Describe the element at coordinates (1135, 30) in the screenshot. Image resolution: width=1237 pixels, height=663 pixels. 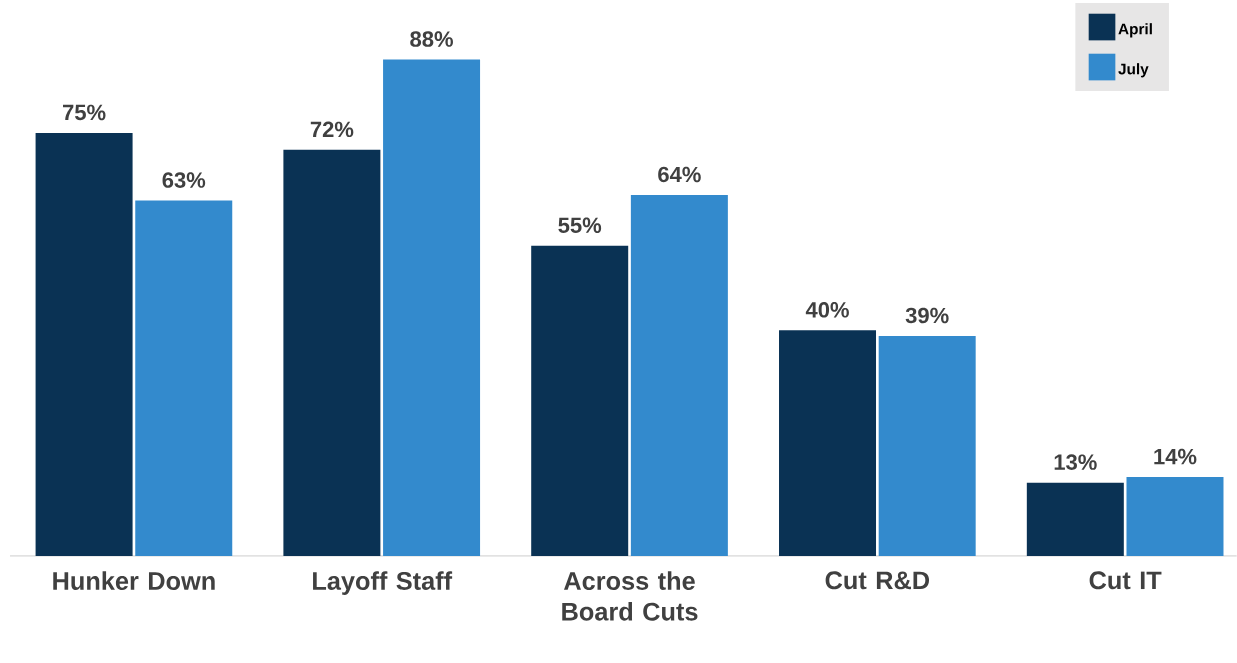
I see `legend-label: April` at that location.